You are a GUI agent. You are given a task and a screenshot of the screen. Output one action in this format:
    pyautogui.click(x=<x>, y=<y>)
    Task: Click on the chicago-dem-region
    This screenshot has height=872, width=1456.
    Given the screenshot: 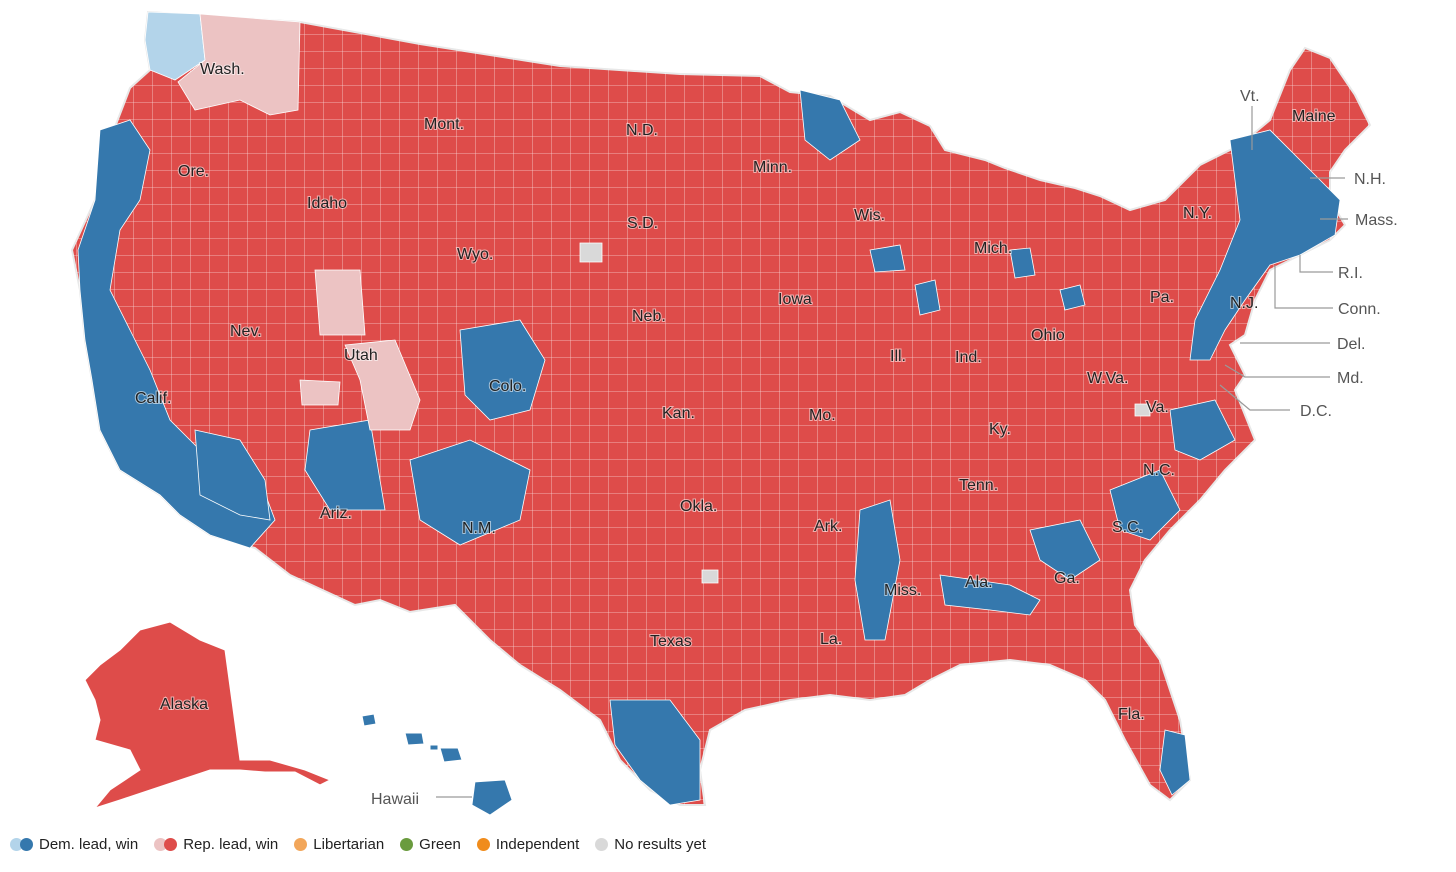 What is the action you would take?
    pyautogui.click(x=927, y=297)
    